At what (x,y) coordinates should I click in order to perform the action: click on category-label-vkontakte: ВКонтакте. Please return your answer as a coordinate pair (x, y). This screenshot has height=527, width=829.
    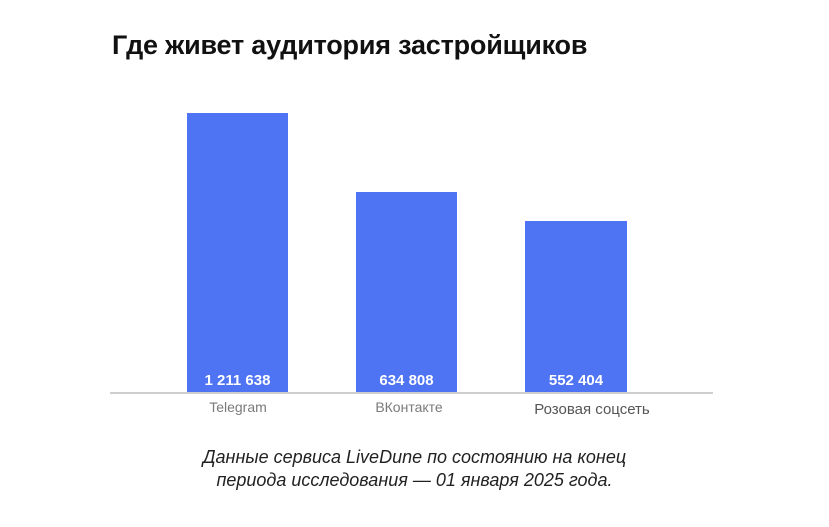
    Looking at the image, I should click on (409, 407).